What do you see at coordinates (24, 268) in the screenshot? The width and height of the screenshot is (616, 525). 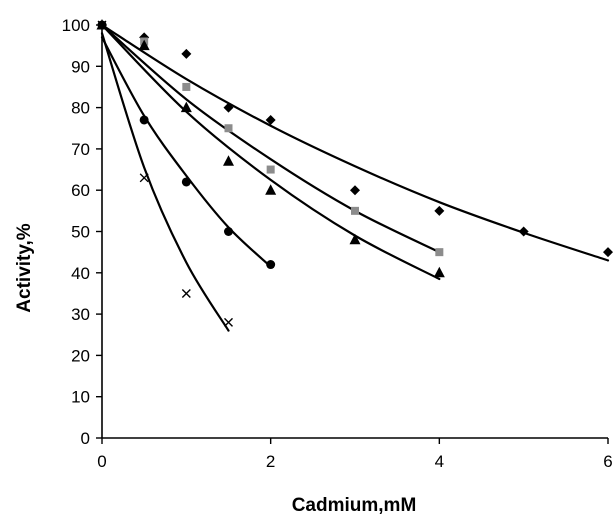 I see `y-axis-title: Activity,%` at bounding box center [24, 268].